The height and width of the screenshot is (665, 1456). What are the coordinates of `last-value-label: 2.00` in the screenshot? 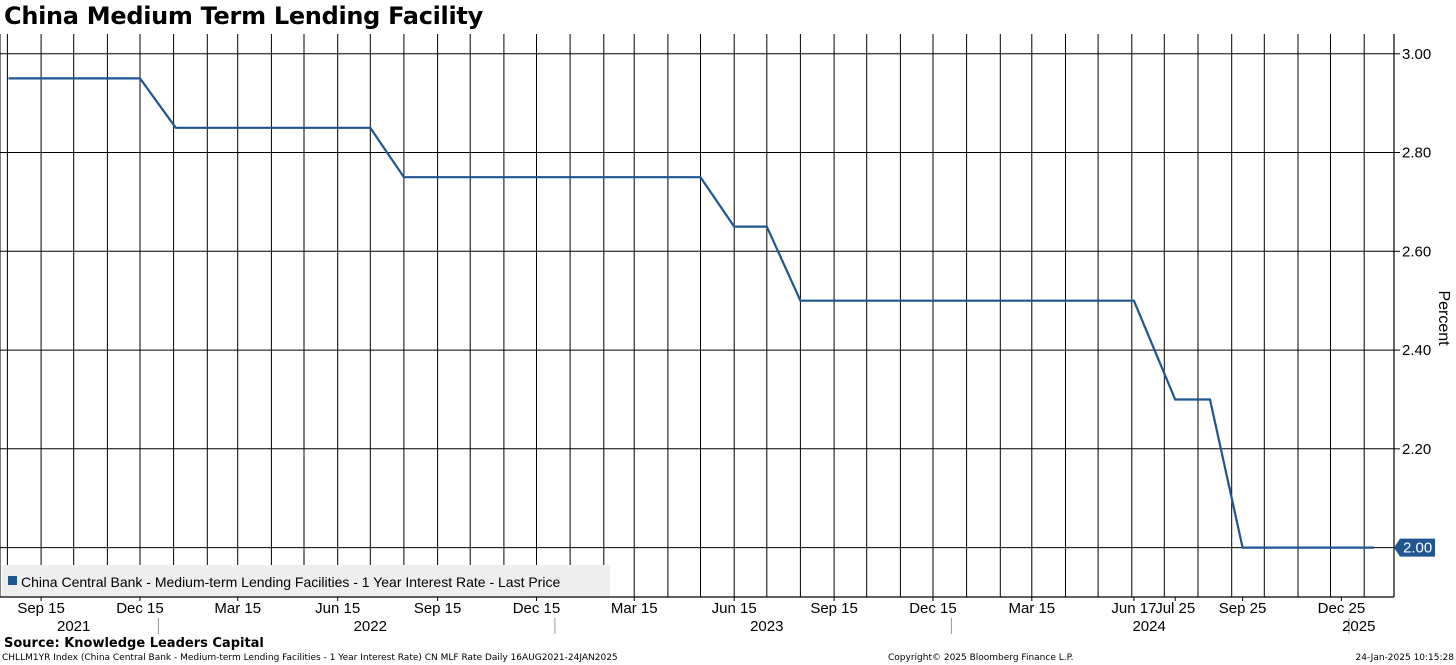 It's located at (1417, 548).